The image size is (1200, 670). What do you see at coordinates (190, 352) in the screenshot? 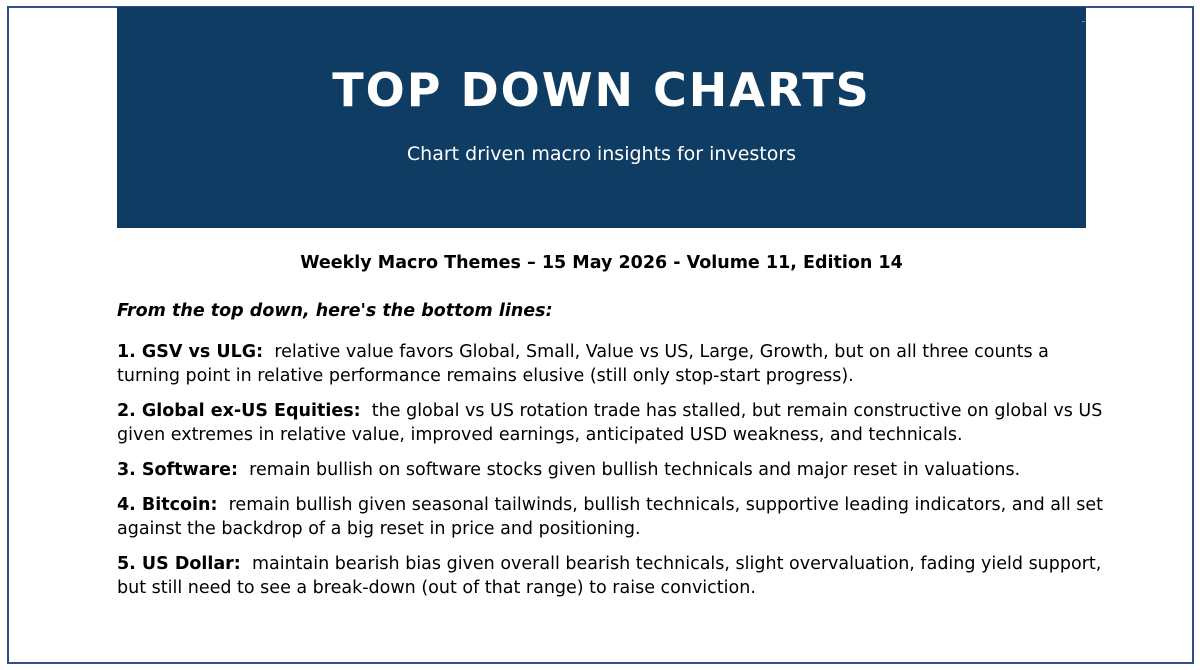
I see `theme-label: 1. GSV vs ULG:` at bounding box center [190, 352].